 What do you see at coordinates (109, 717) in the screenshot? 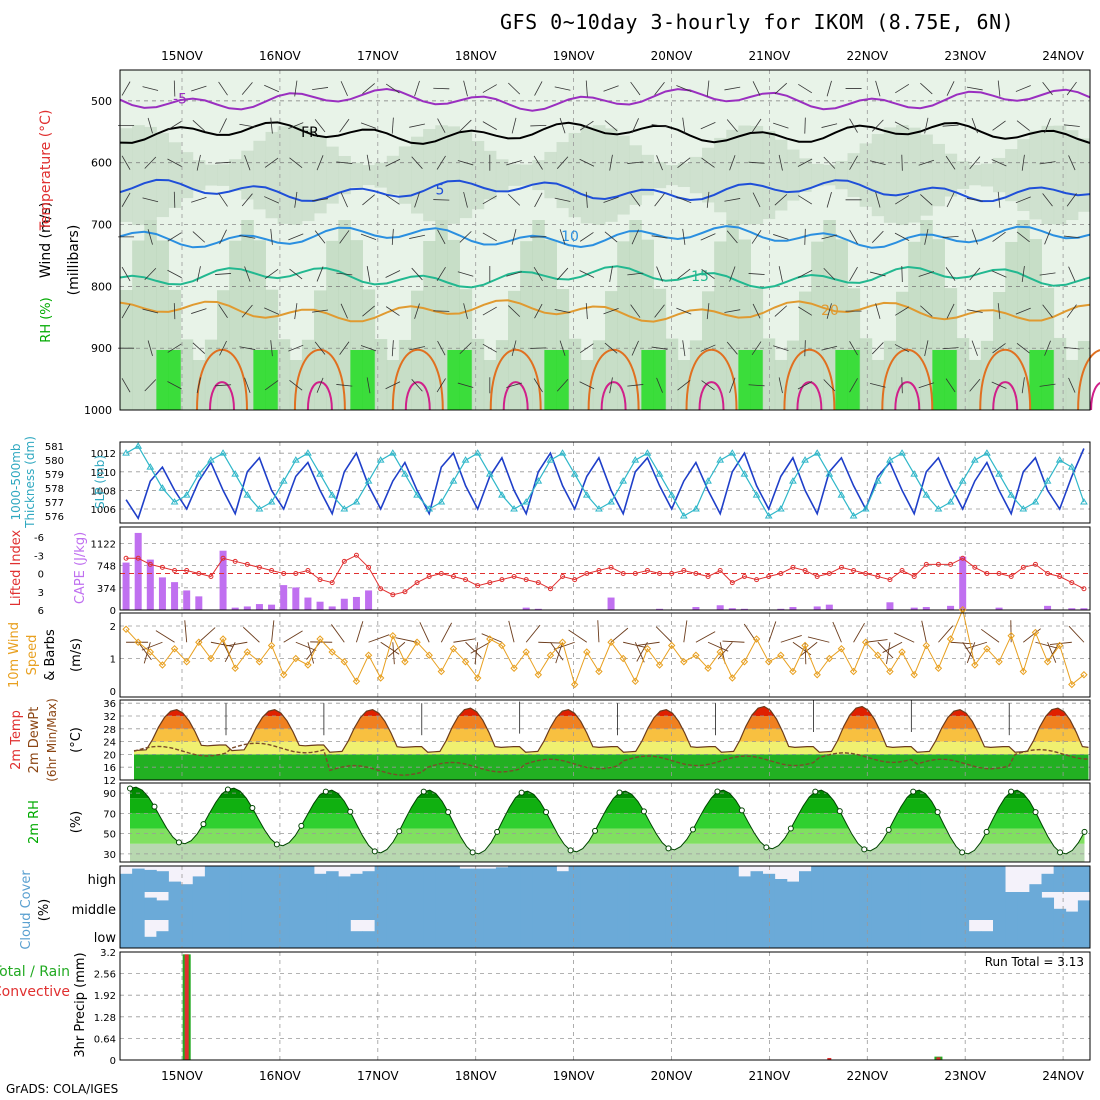
I see `temperature-tick-label: 32` at bounding box center [109, 717].